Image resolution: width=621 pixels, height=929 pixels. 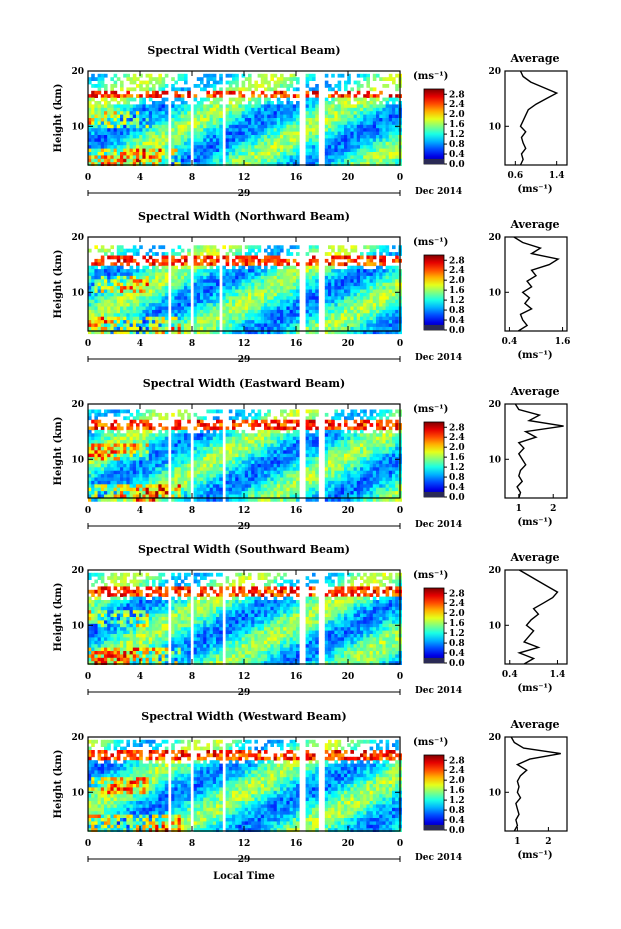 What do you see at coordinates (457, 115) in the screenshot?
I see `colorbar-tick-label: 2.0` at bounding box center [457, 115].